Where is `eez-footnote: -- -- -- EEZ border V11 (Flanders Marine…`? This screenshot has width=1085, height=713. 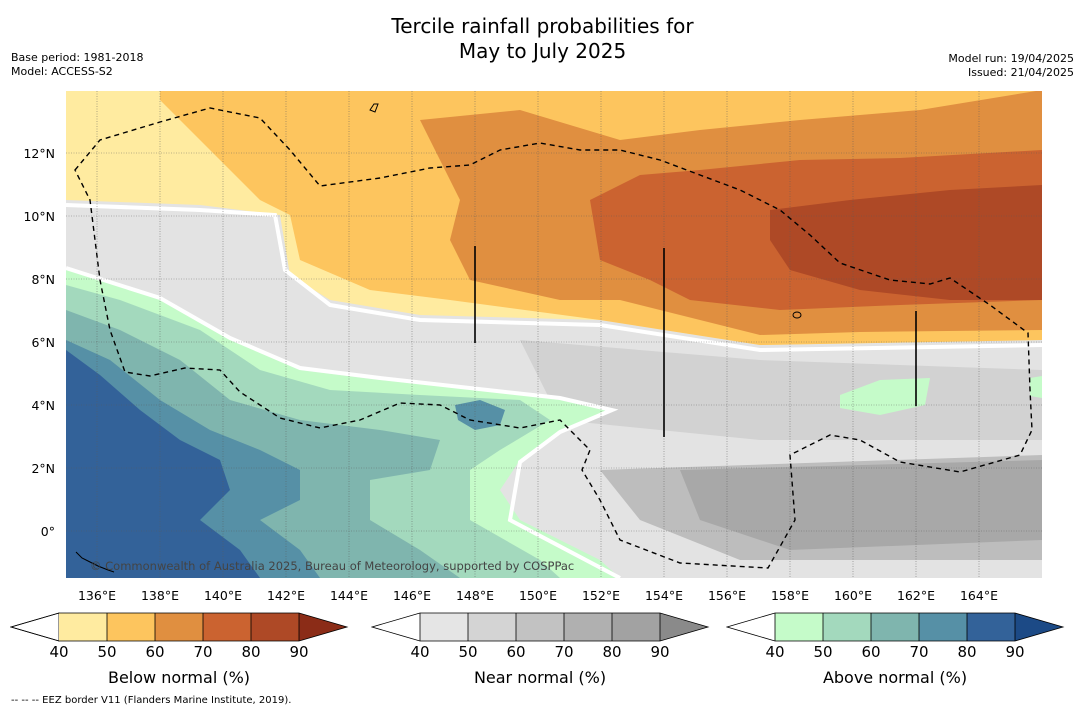
eez-footnote: -- -- -- EEZ border V11 (Flanders Marine… is located at coordinates (151, 700).